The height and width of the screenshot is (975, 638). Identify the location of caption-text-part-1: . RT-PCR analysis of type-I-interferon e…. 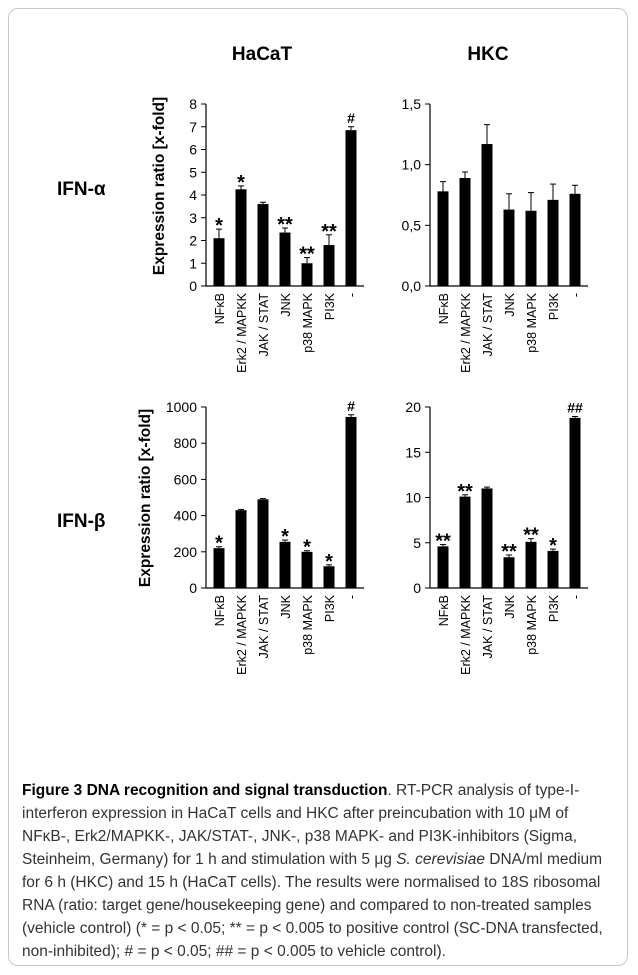
(301, 825).